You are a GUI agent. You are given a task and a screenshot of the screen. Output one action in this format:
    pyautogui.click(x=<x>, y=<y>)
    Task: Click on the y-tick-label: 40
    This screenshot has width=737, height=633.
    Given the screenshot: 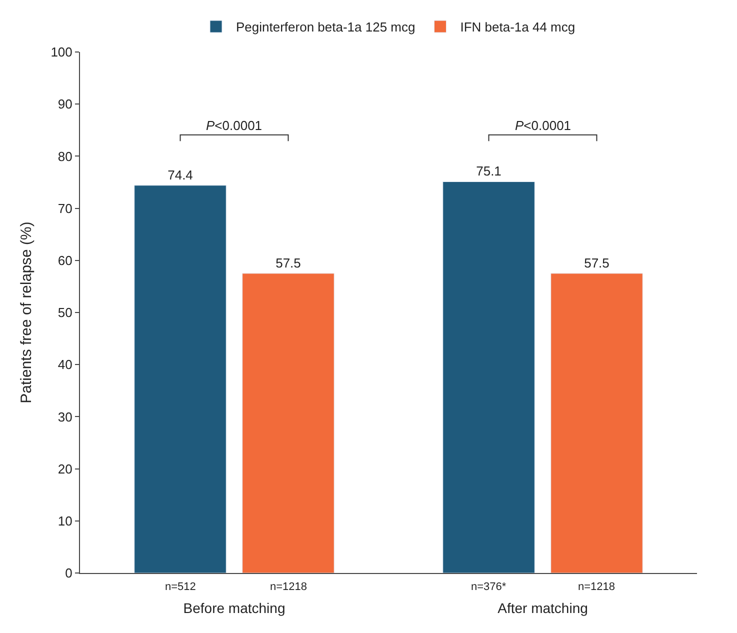 What is the action you would take?
    pyautogui.click(x=65, y=364)
    